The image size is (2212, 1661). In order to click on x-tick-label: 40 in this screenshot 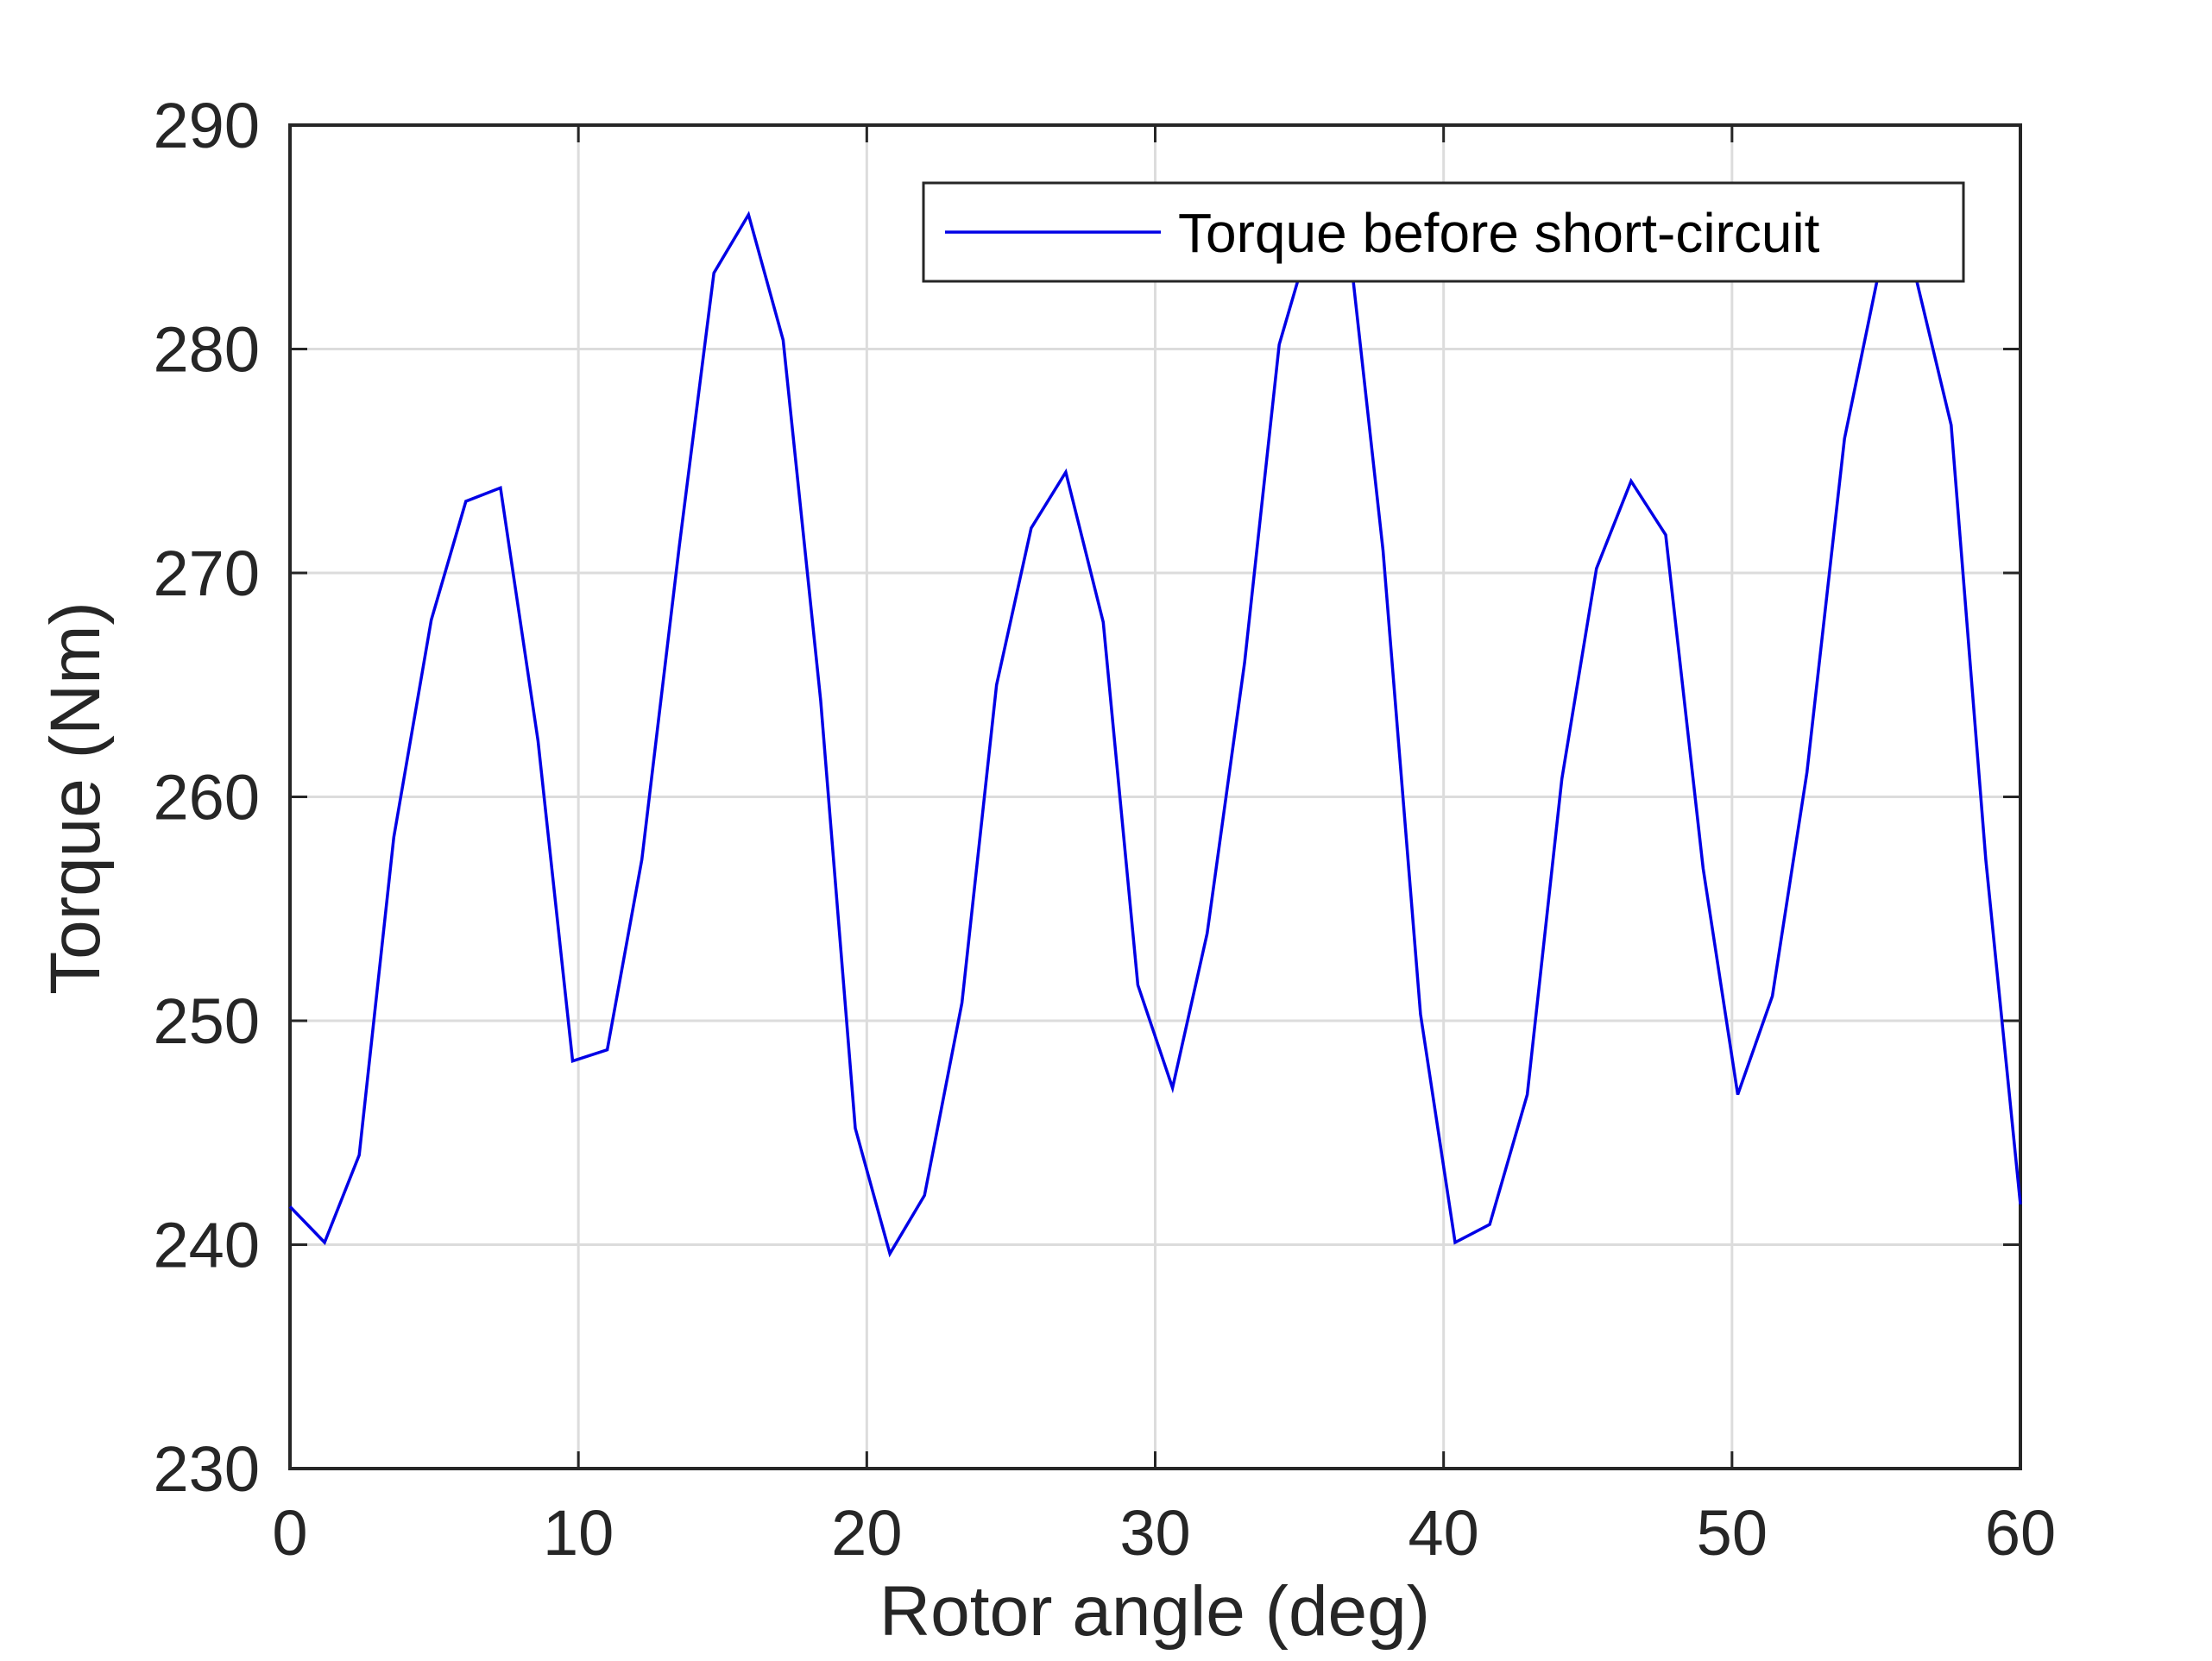, I will do `click(1444, 1533)`.